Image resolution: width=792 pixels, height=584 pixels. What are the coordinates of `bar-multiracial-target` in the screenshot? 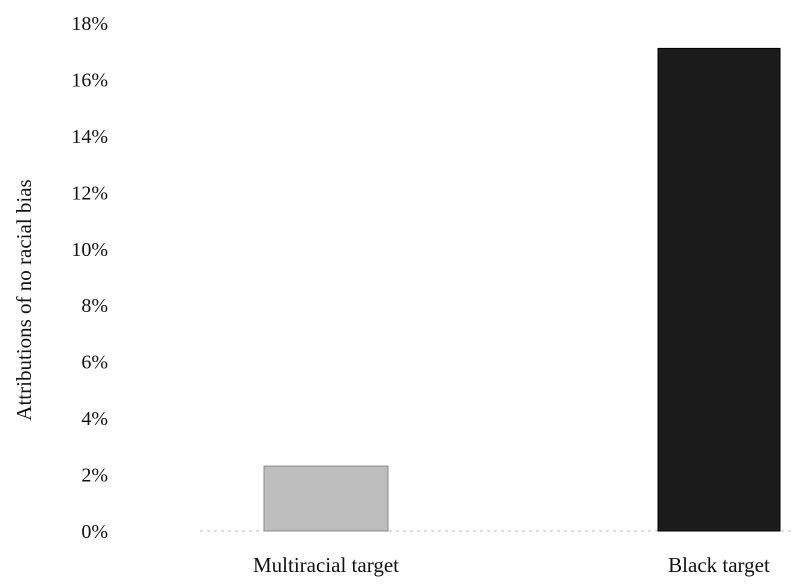 It's located at (326, 498).